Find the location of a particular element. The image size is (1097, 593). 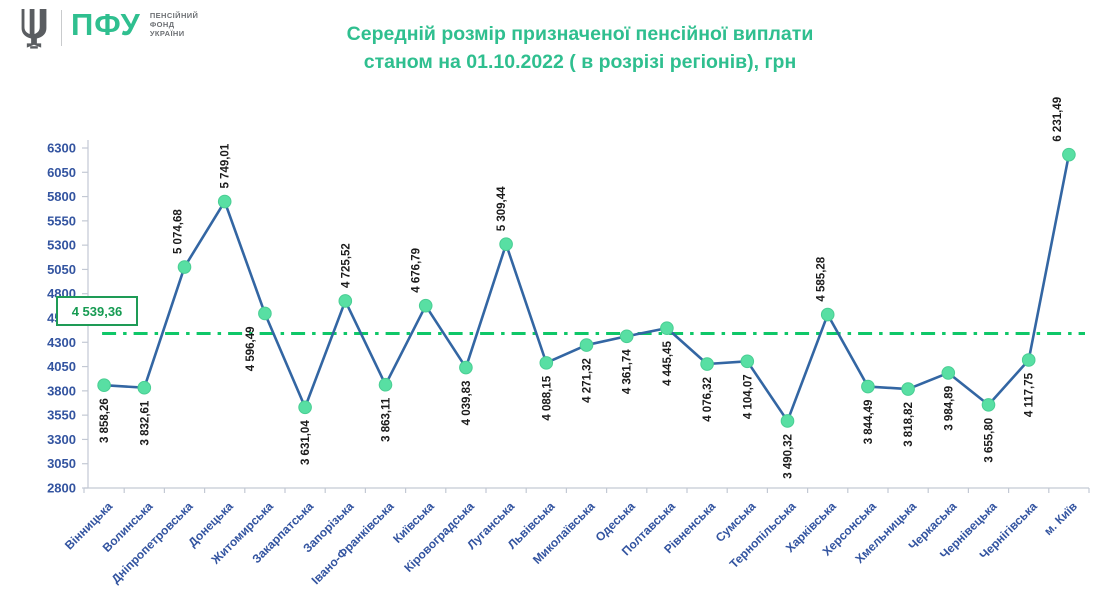

data-point-label: 4 076,32 is located at coordinates (708, 399).